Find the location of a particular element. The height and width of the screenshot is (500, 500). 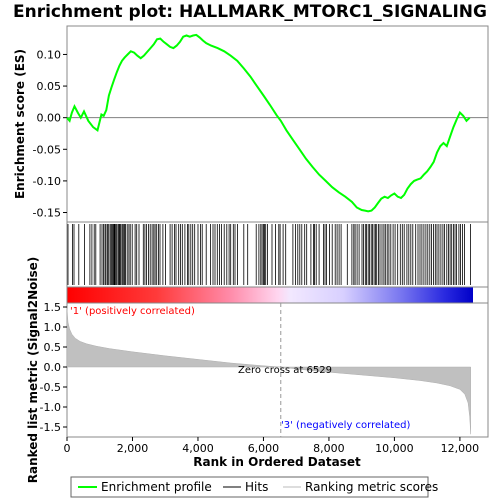

x-tick-label: 2,000 is located at coordinates (133, 448).